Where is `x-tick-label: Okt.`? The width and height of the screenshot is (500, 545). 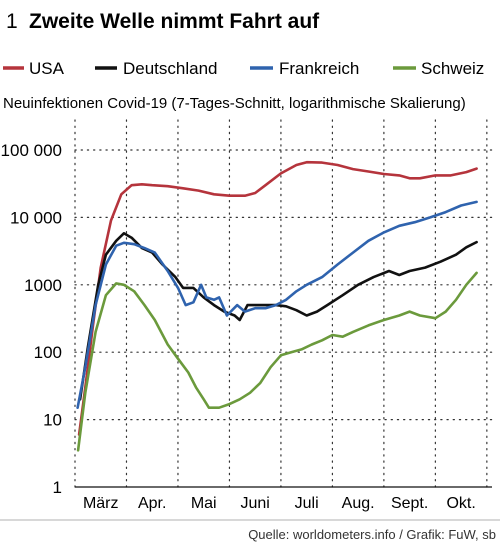
x-tick-label: Okt. is located at coordinates (460, 503).